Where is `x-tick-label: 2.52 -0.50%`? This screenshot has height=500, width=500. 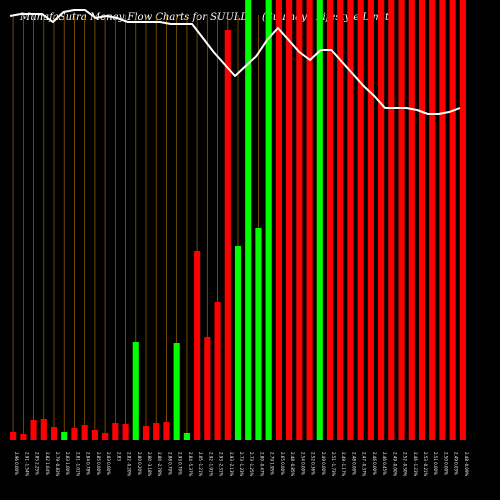
x-tick-label: 2.52 -0.50% is located at coordinates (405, 464).